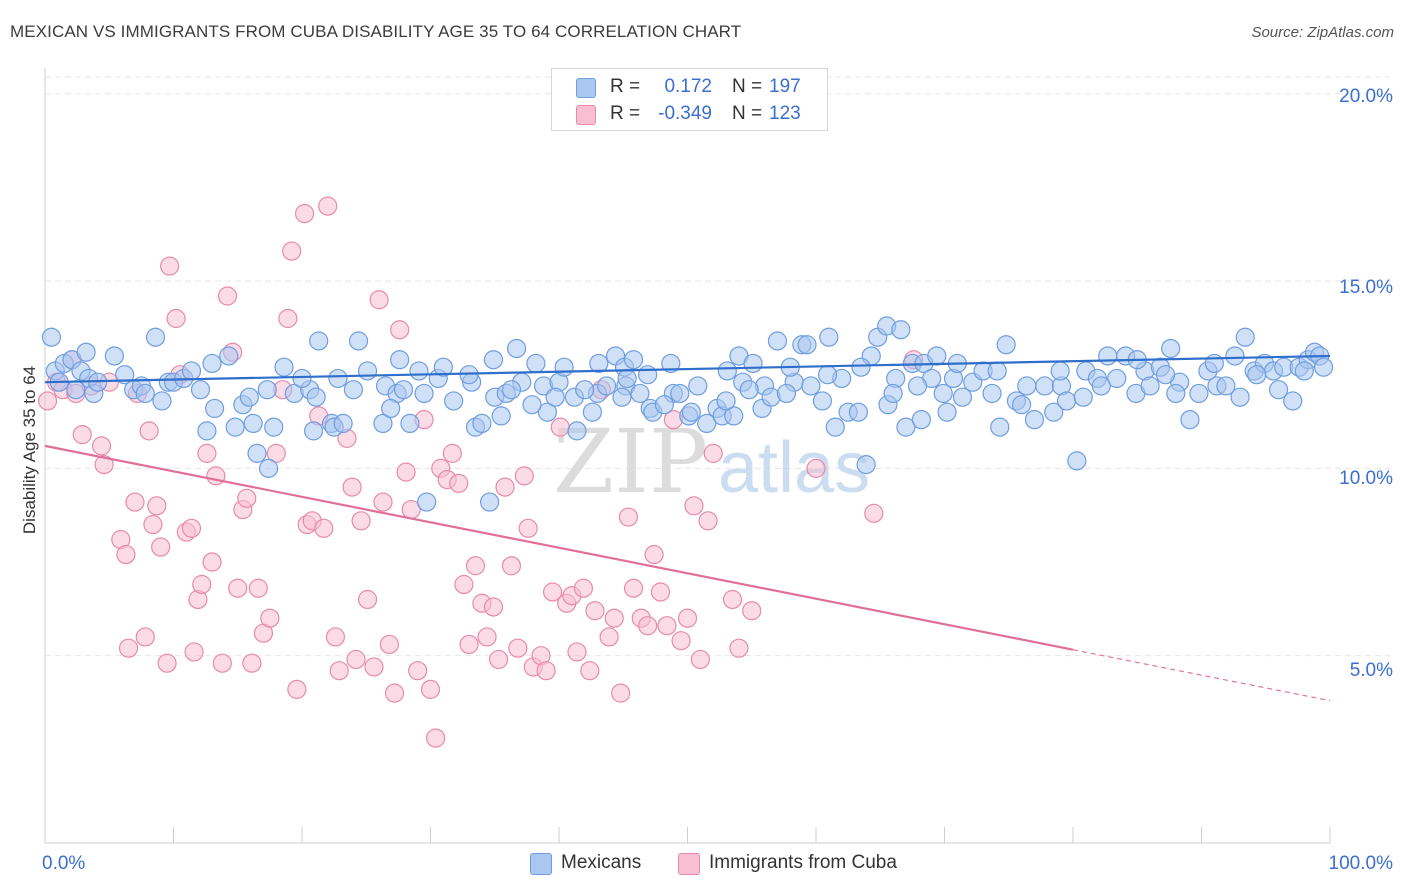 The width and height of the screenshot is (1406, 892). I want to click on cuba-trend-line-extension, so click(1201, 675).